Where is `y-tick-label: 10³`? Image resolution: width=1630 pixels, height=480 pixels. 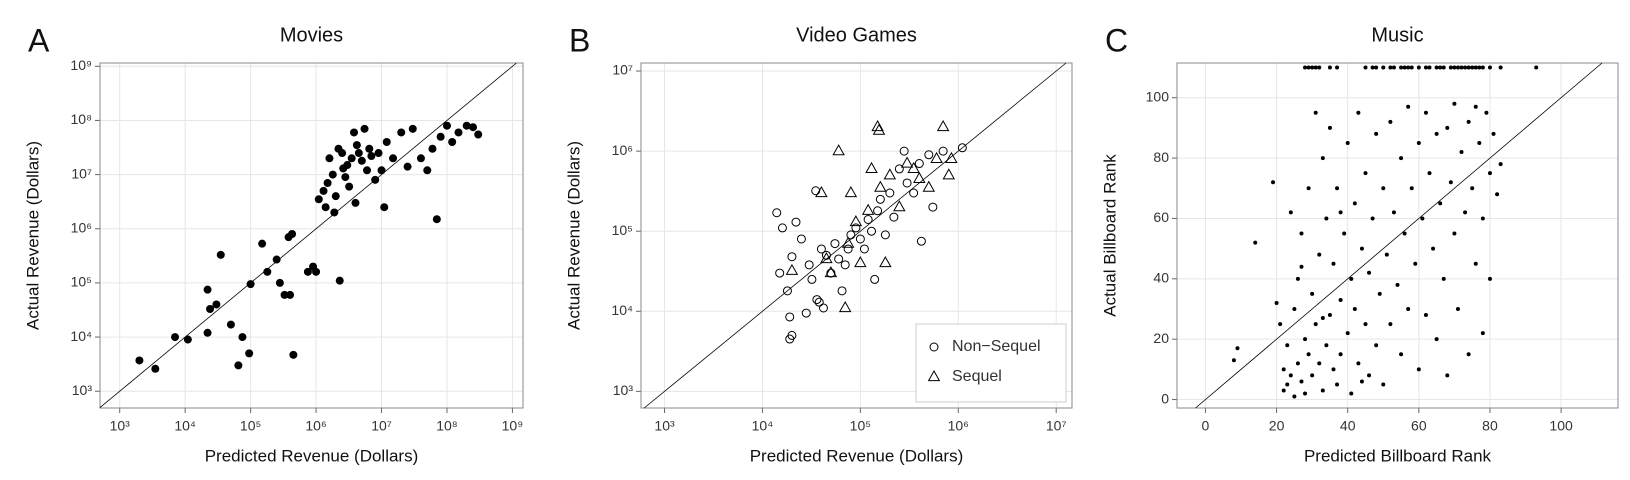 y-tick-label: 10³ is located at coordinates (82, 390).